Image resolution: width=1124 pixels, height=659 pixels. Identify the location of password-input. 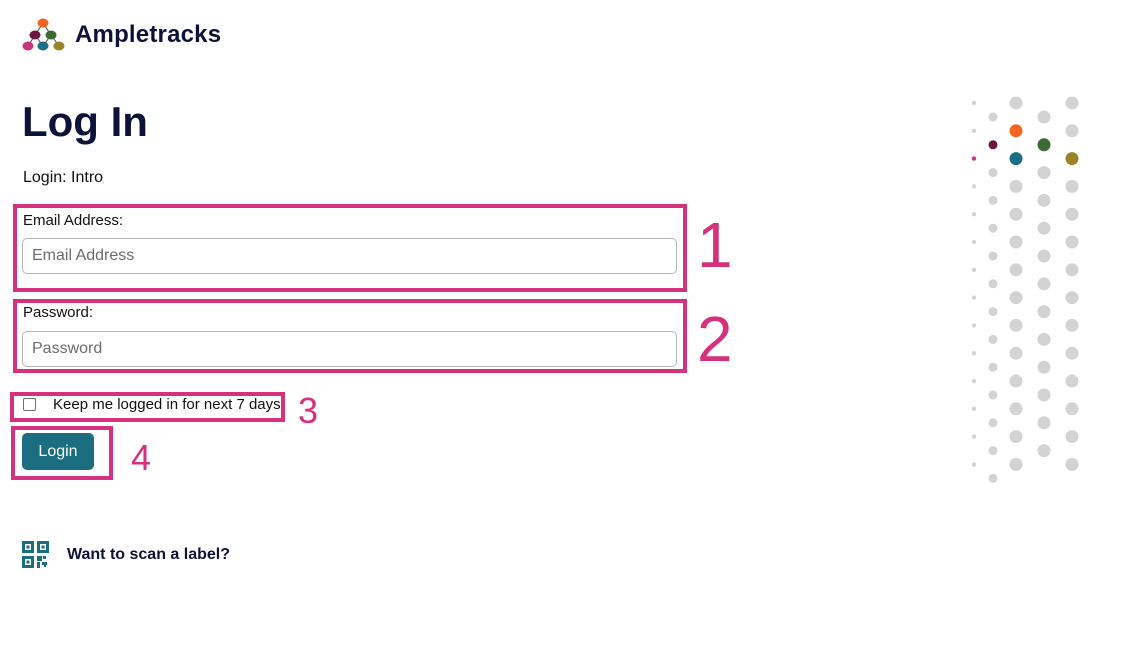
(349, 349).